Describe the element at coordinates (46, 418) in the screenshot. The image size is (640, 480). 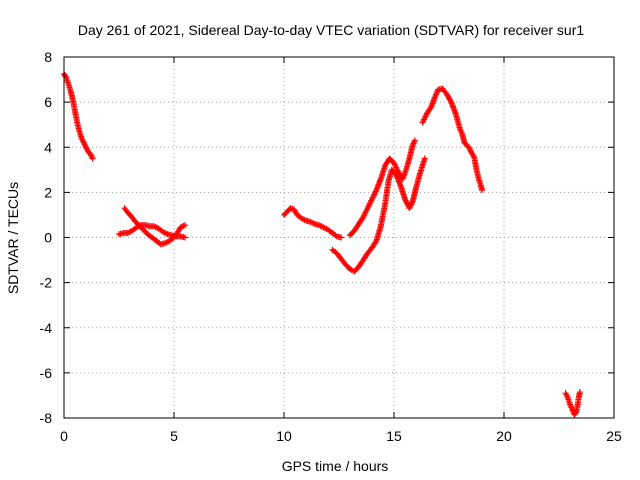
I see `y-tick-label: -8` at that location.